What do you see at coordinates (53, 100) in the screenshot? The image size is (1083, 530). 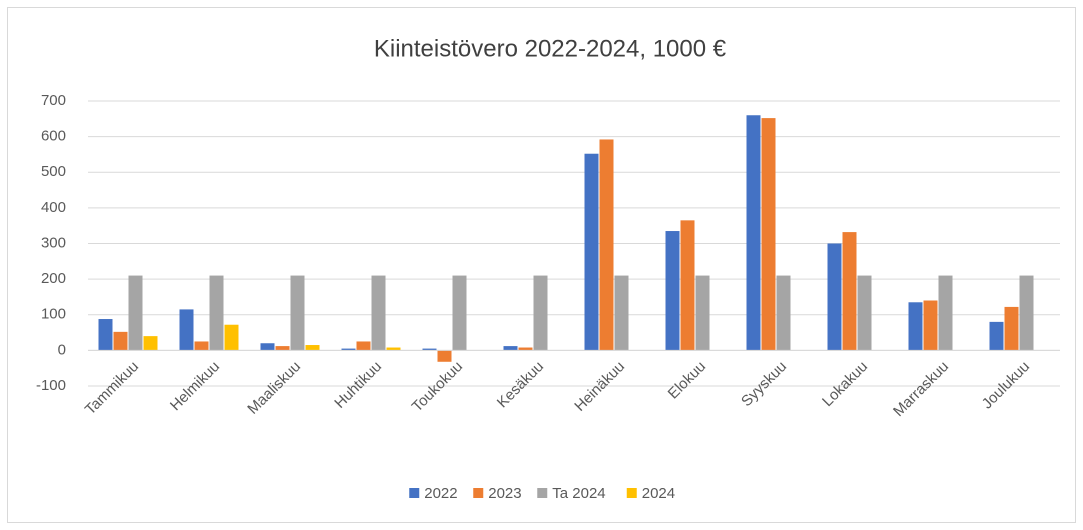 I see `y-tick-label: 700` at bounding box center [53, 100].